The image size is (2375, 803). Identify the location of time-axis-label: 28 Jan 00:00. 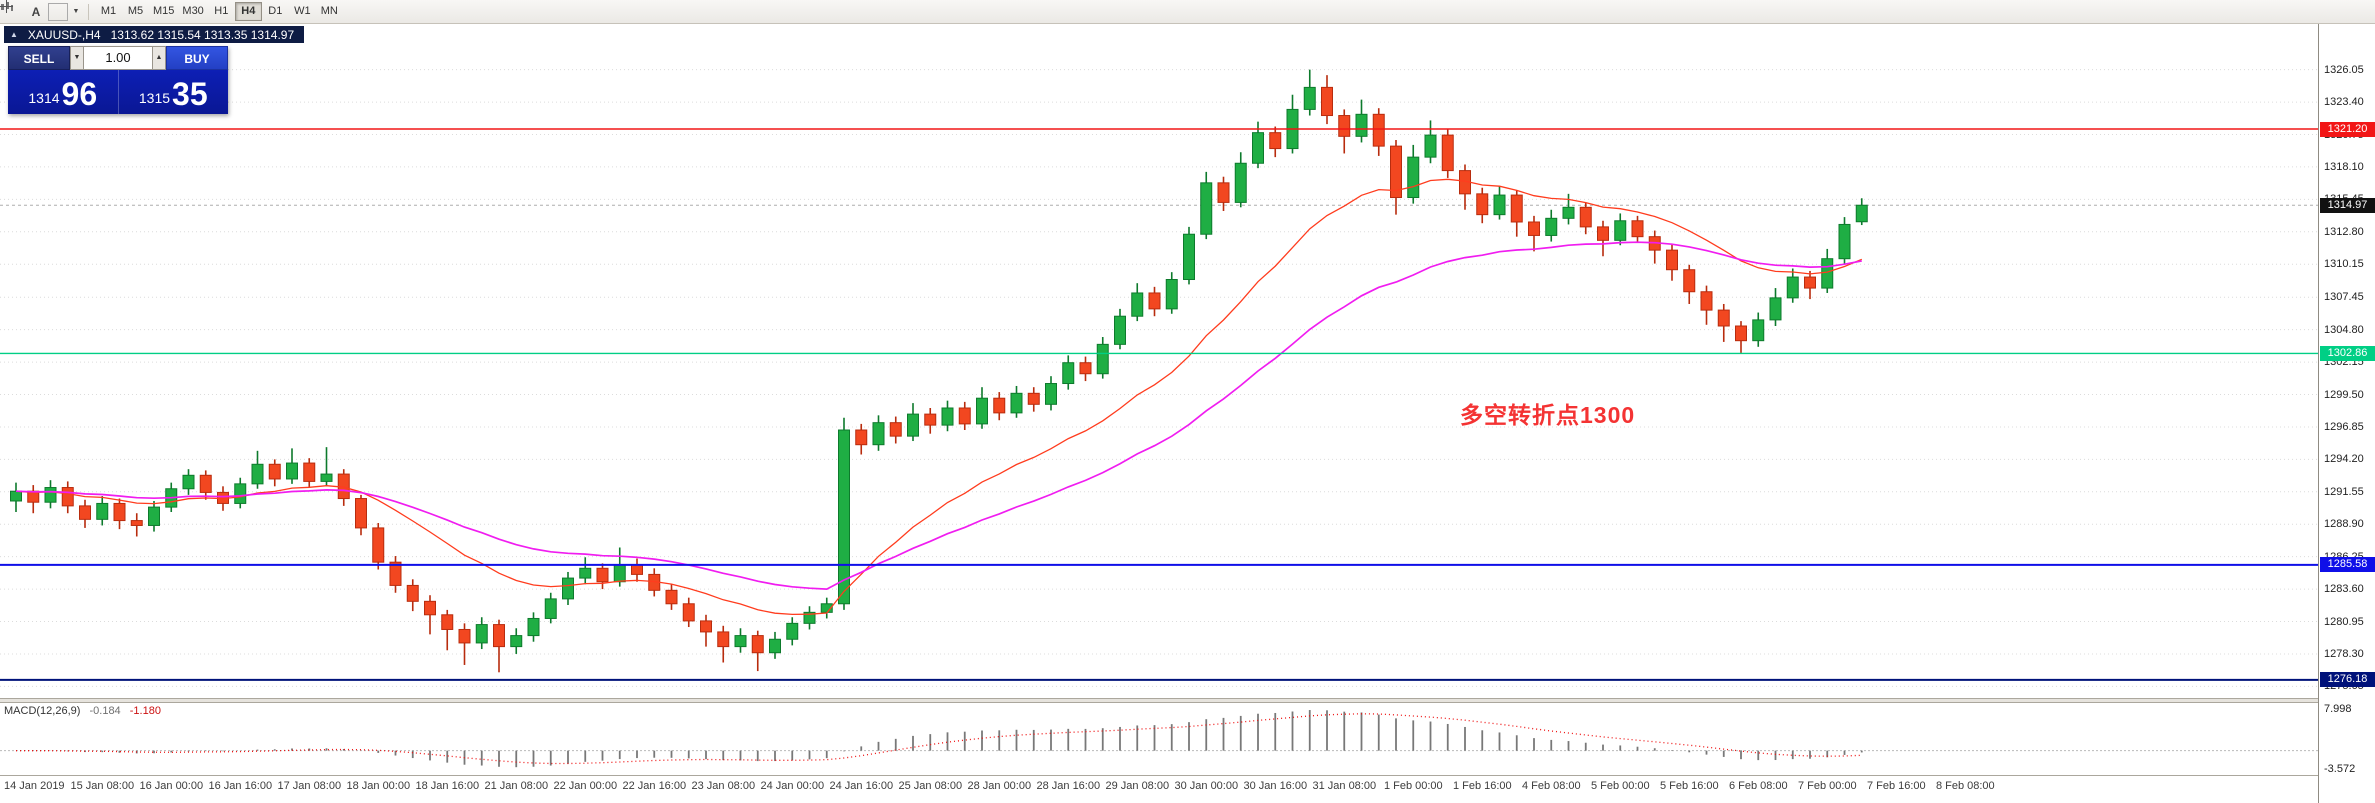
(999, 786).